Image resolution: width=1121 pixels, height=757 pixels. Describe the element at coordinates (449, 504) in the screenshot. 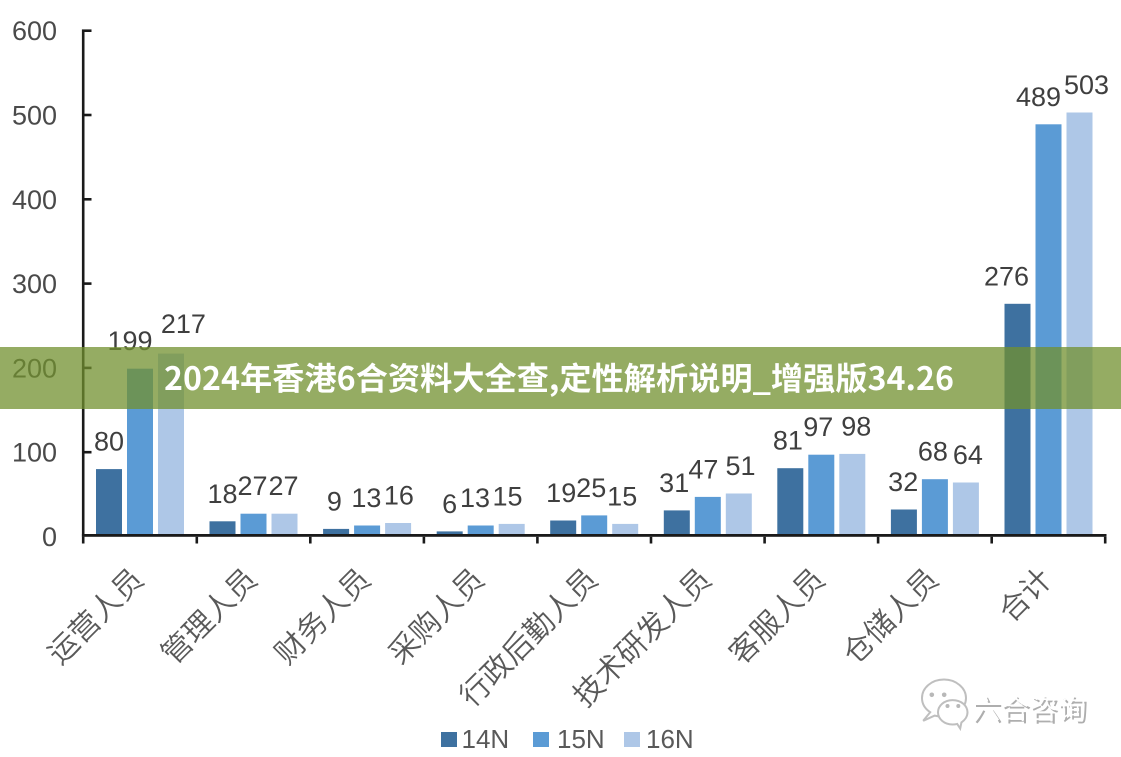

I see `svg-text: 6` at that location.